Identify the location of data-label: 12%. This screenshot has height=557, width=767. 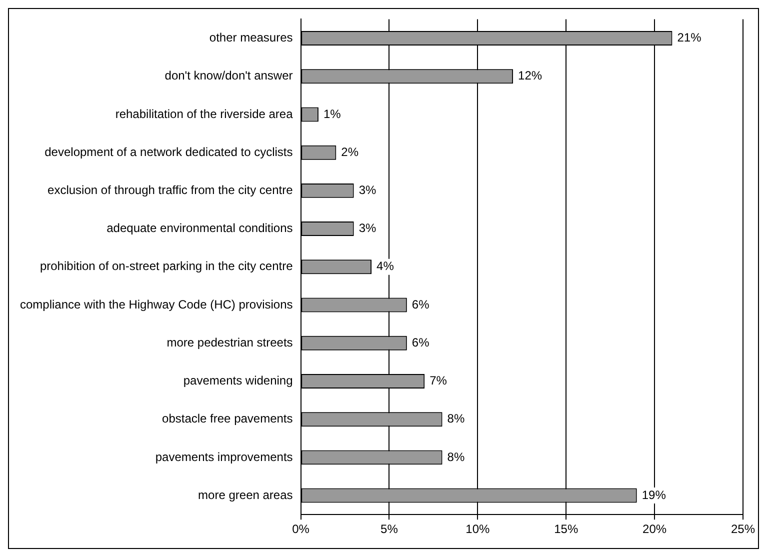
(530, 75).